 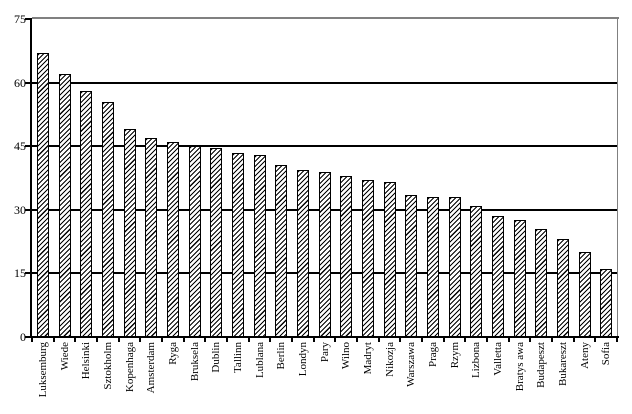 I want to click on plot-frame-right, so click(x=617, y=177).